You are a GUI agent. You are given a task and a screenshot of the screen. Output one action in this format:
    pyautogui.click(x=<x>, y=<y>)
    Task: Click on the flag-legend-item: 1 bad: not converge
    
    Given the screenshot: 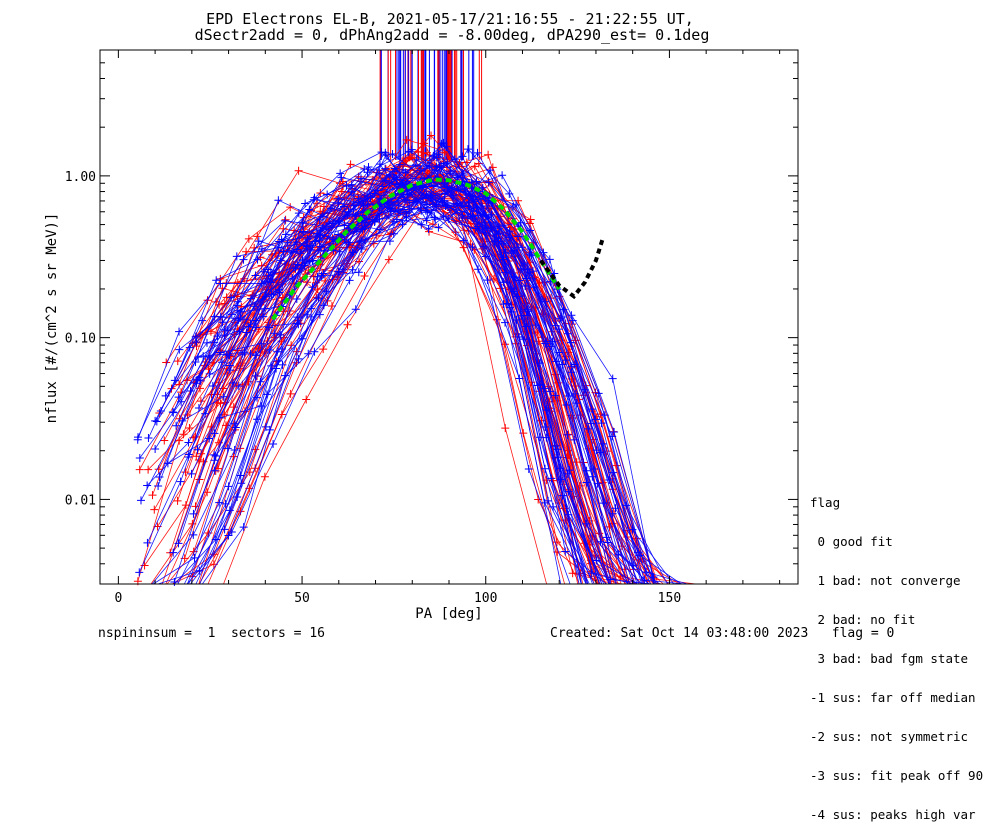 What is the action you would take?
    pyautogui.click(x=885, y=580)
    